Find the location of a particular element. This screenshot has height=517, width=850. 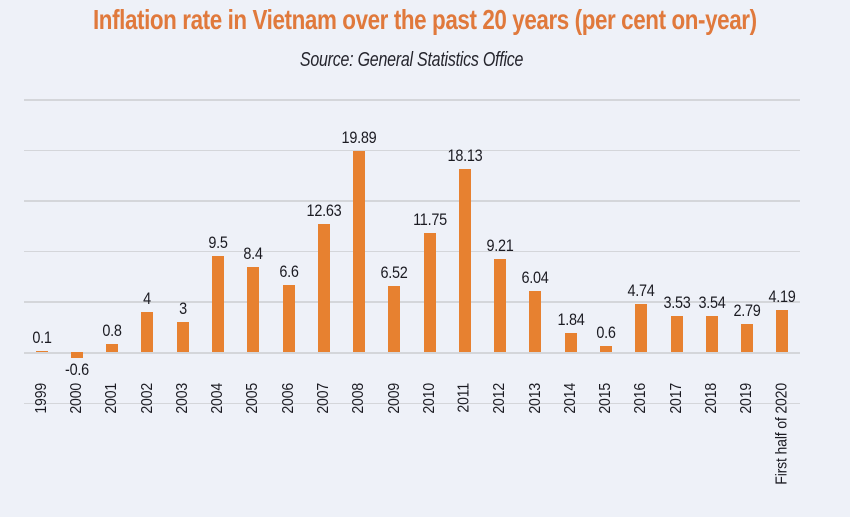

x-axis-label: 2011 is located at coordinates (464, 398).